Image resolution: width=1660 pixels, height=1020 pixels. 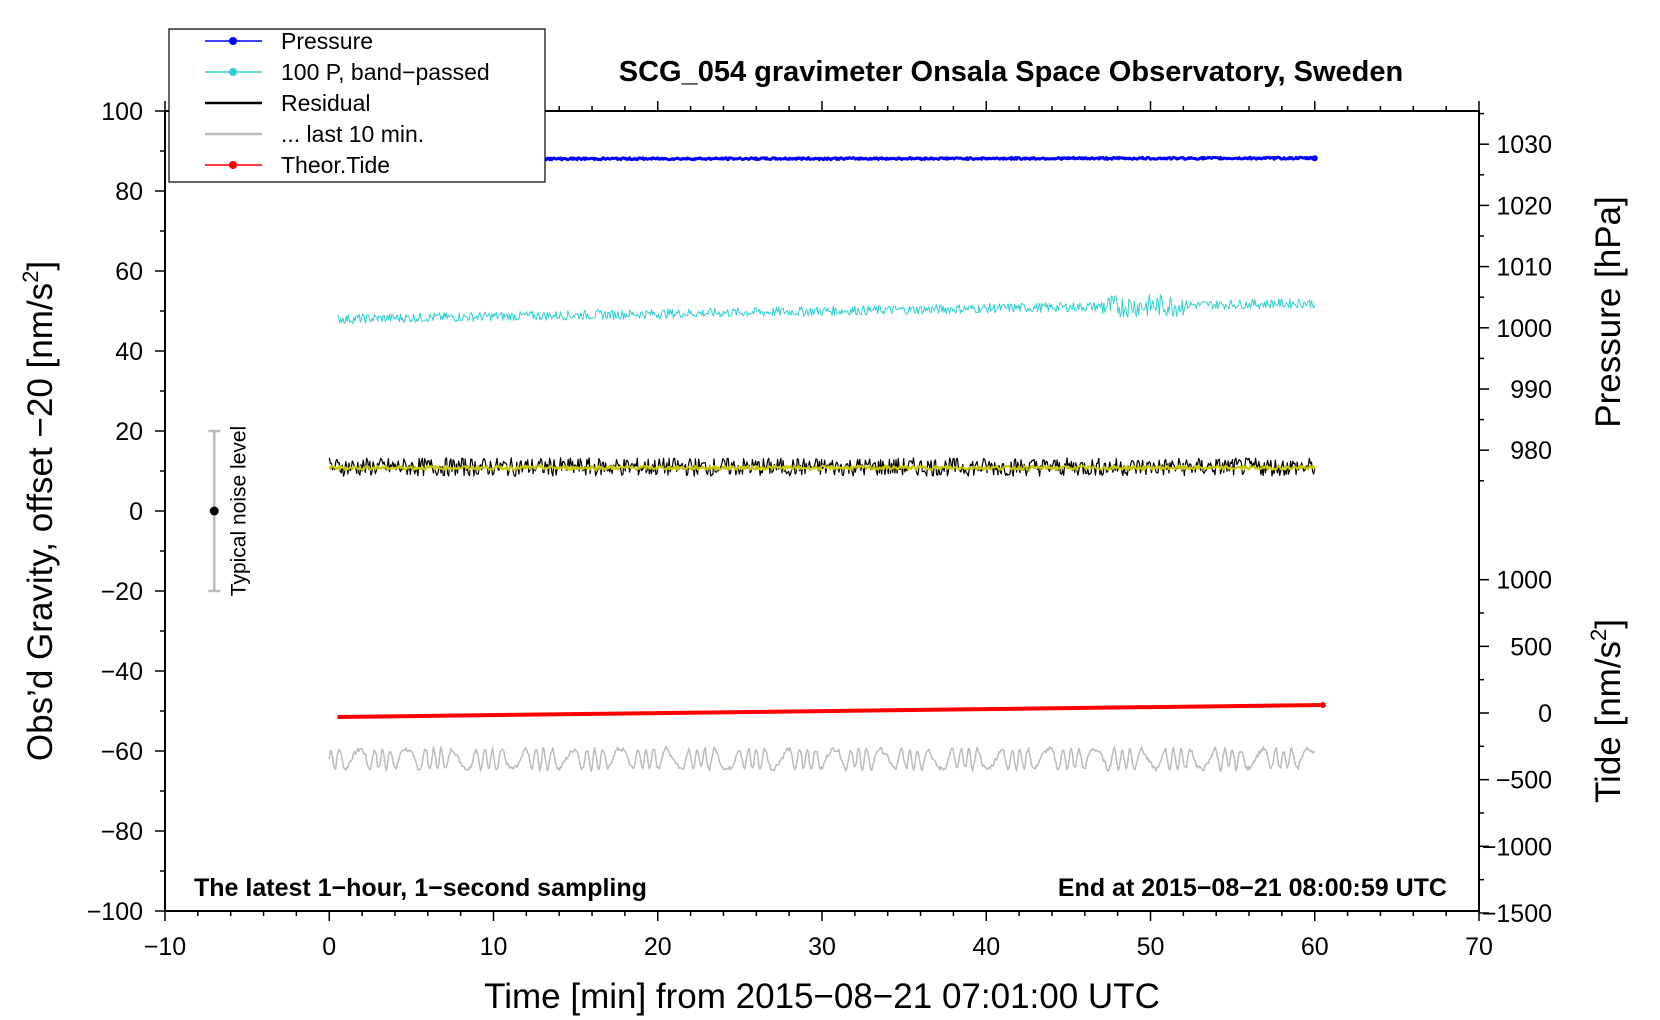 What do you see at coordinates (122, 672) in the screenshot?
I see `y-tick-label: −40` at bounding box center [122, 672].